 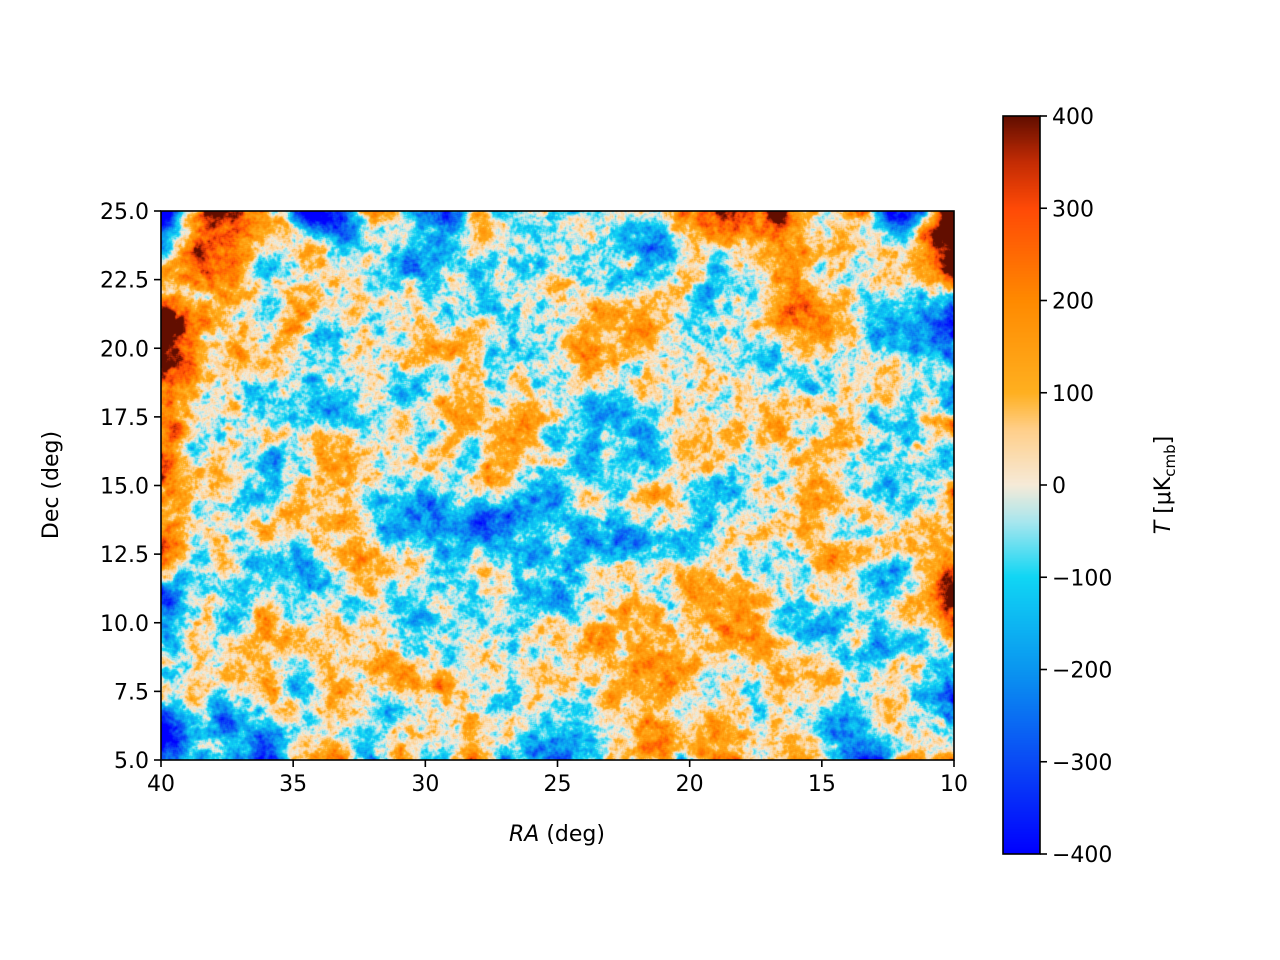 I want to click on colorbar-tick-label: 300, so click(x=1073, y=209).